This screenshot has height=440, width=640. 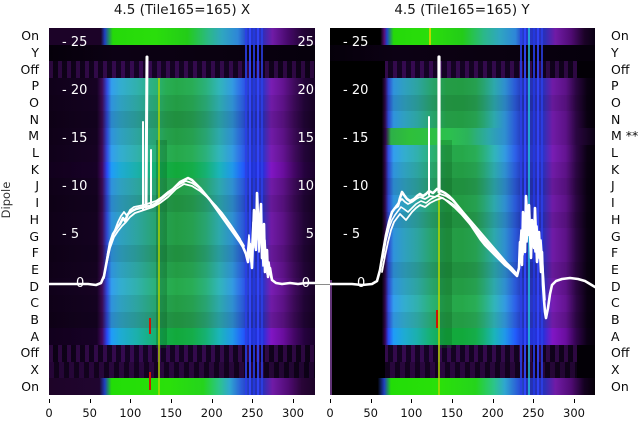 I want to click on dipole-label-left: L, so click(x=35, y=152).